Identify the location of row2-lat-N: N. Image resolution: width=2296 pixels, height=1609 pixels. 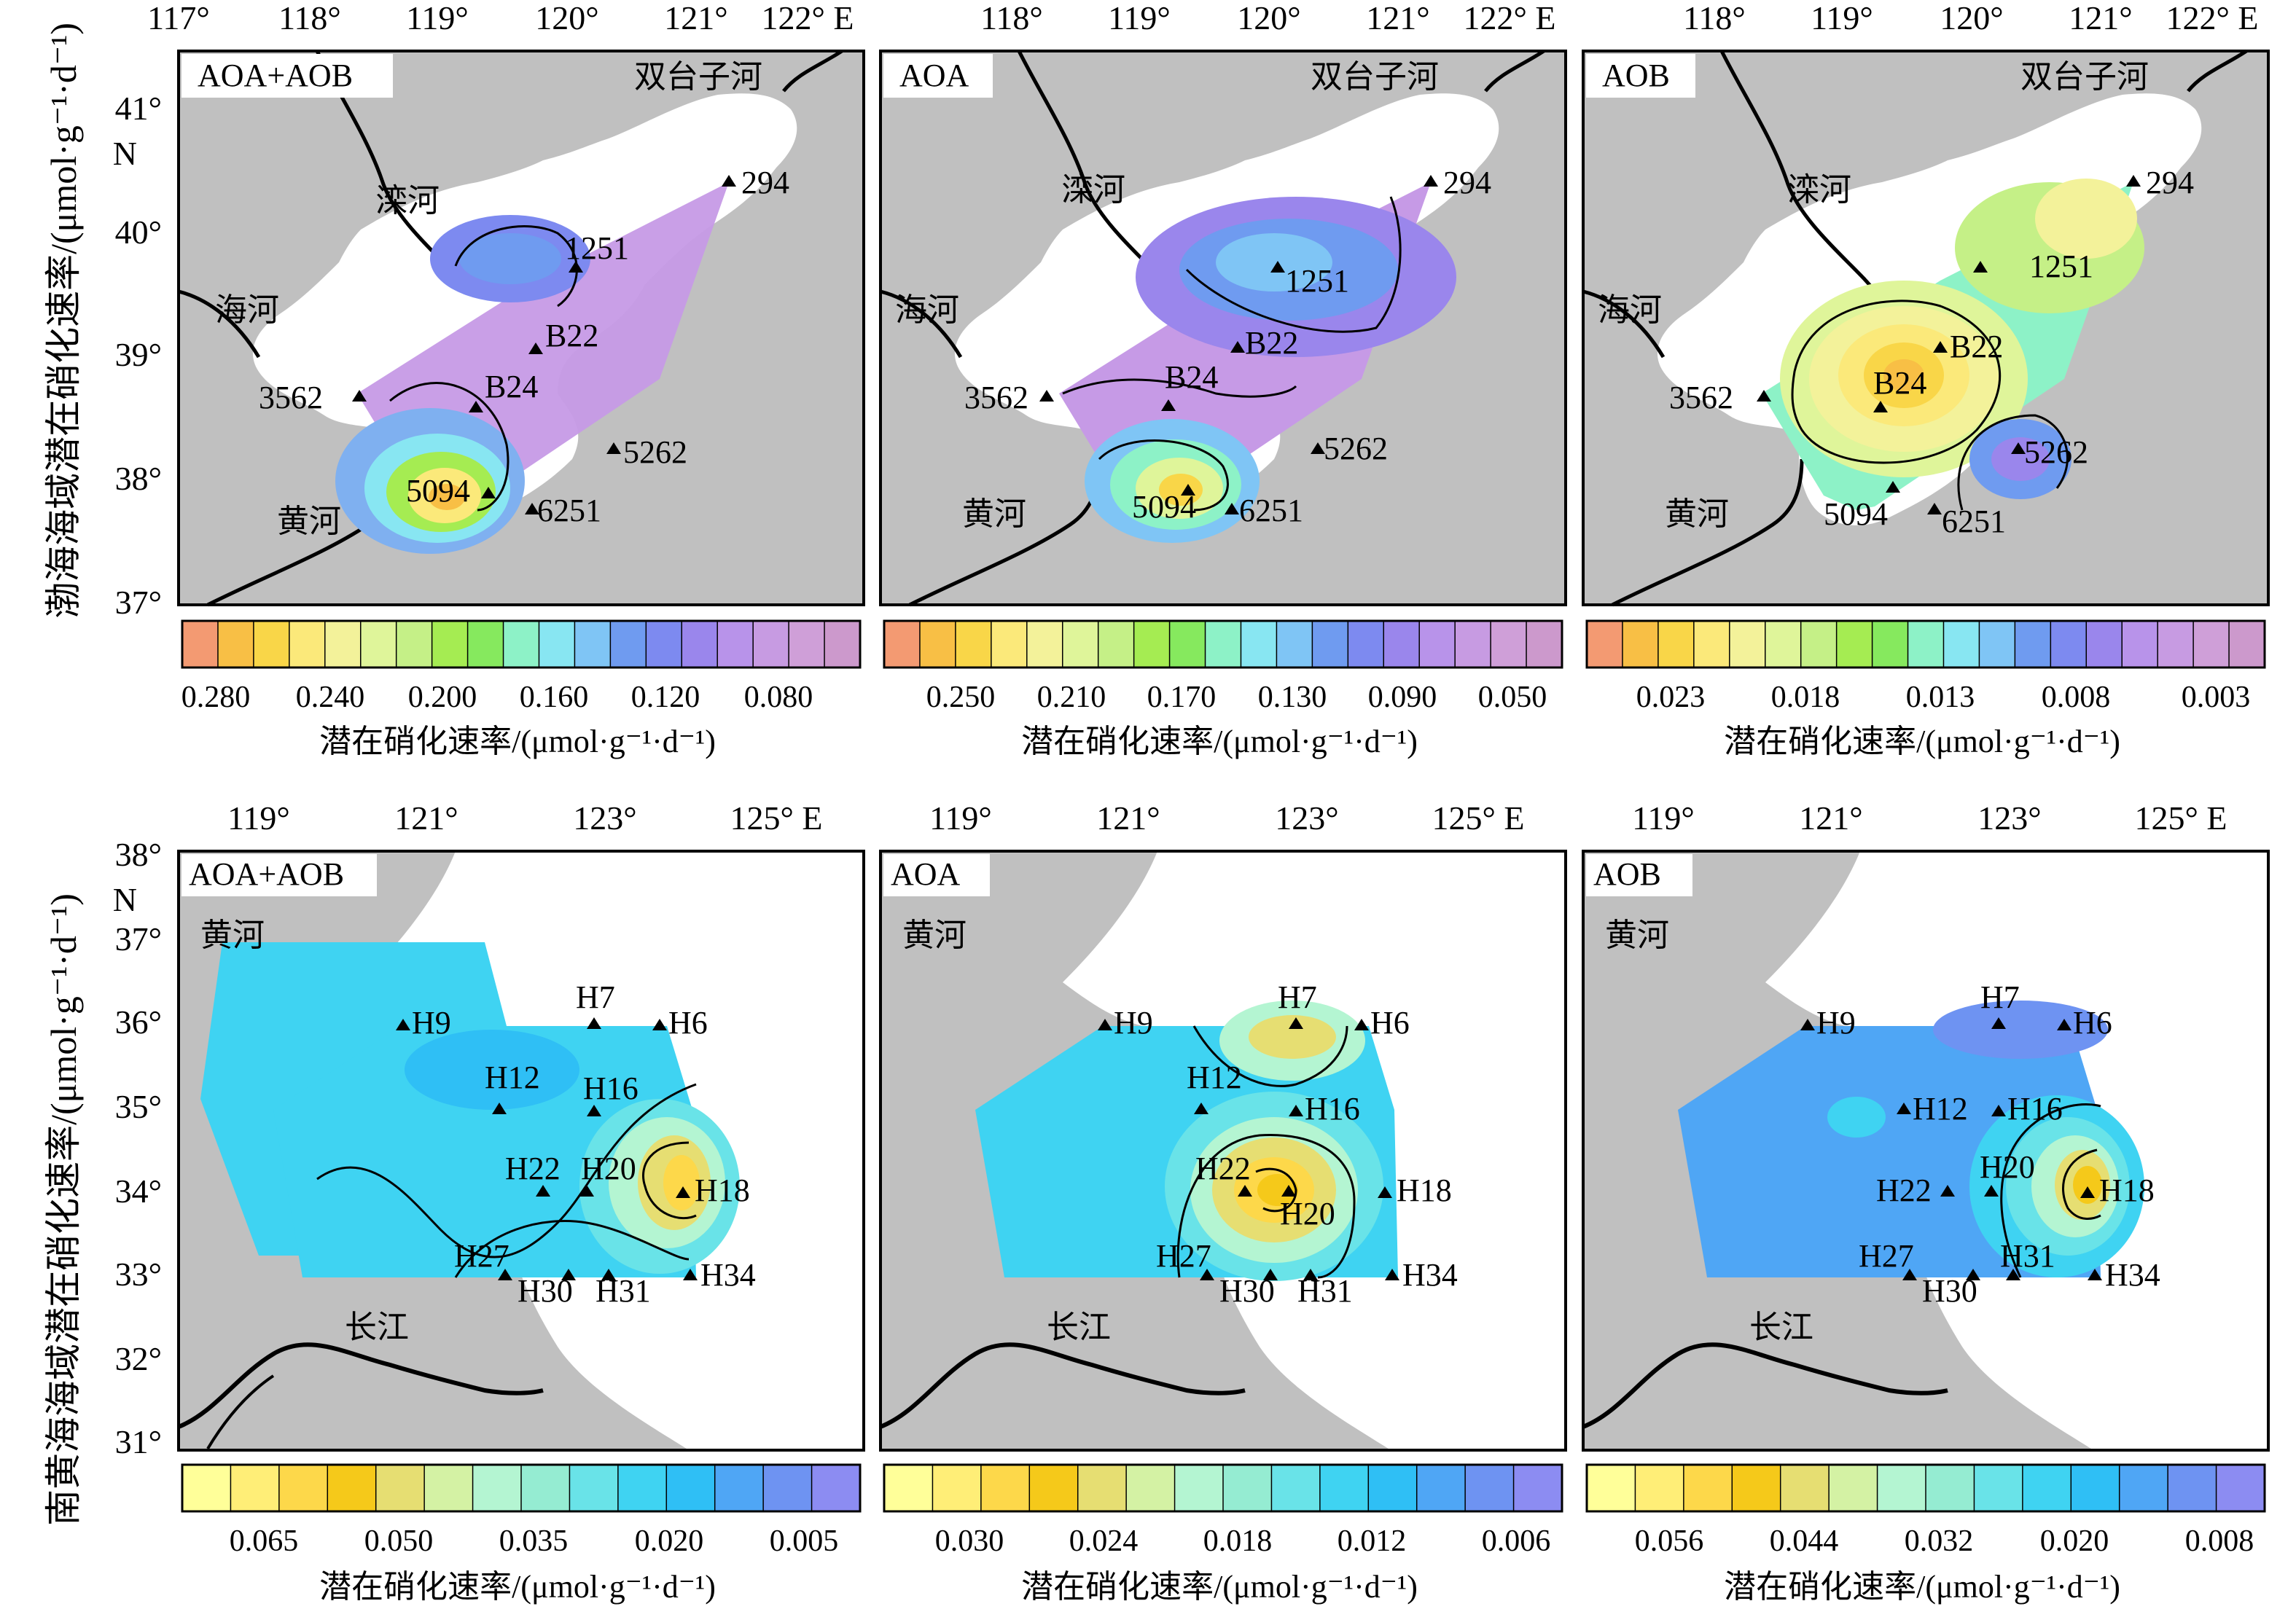
(125, 899).